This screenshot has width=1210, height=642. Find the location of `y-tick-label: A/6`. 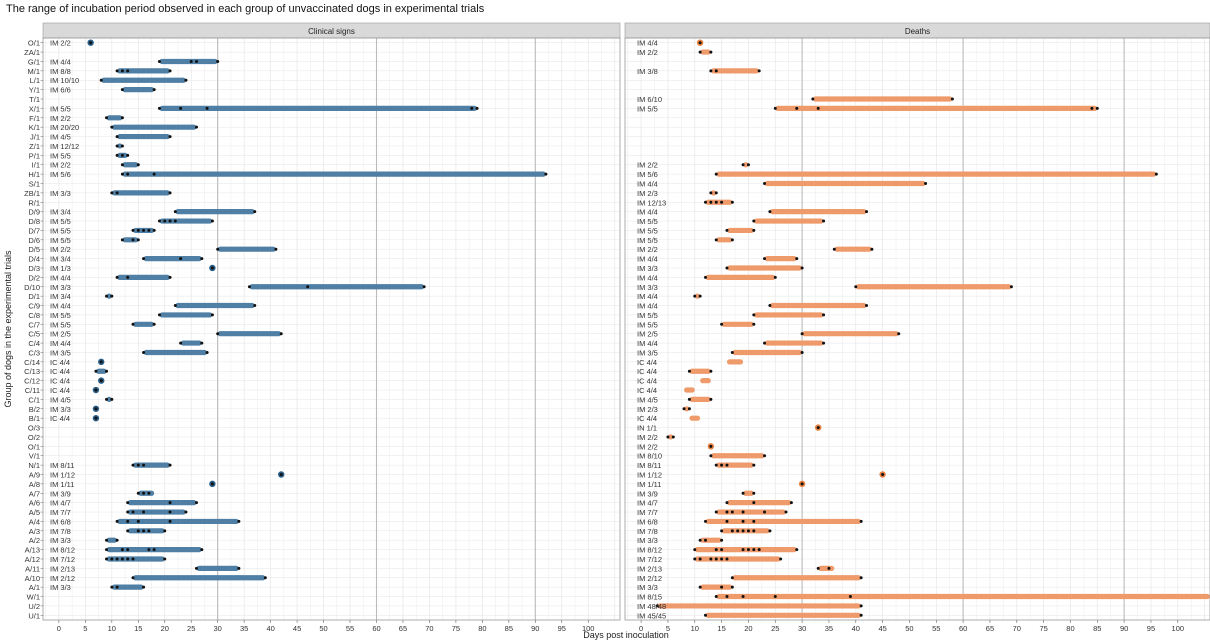

y-tick-label: A/6 is located at coordinates (34, 503).